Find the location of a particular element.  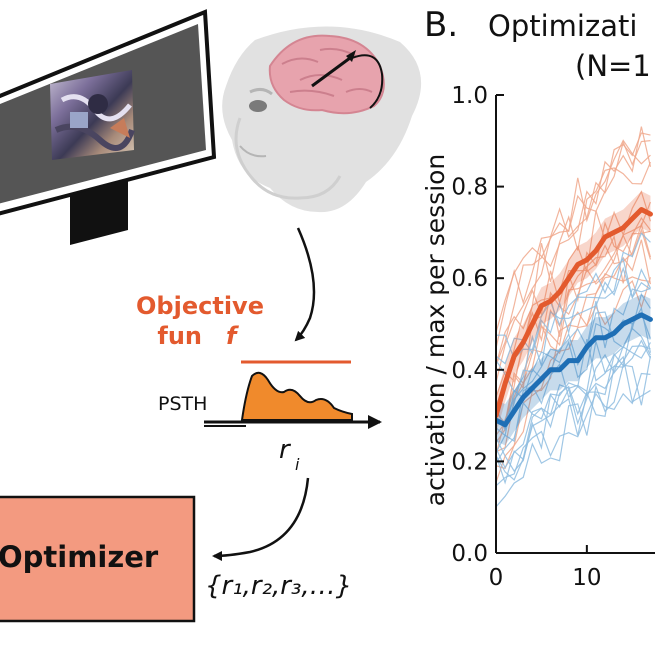

response-subscript: i is located at coordinates (297, 464).